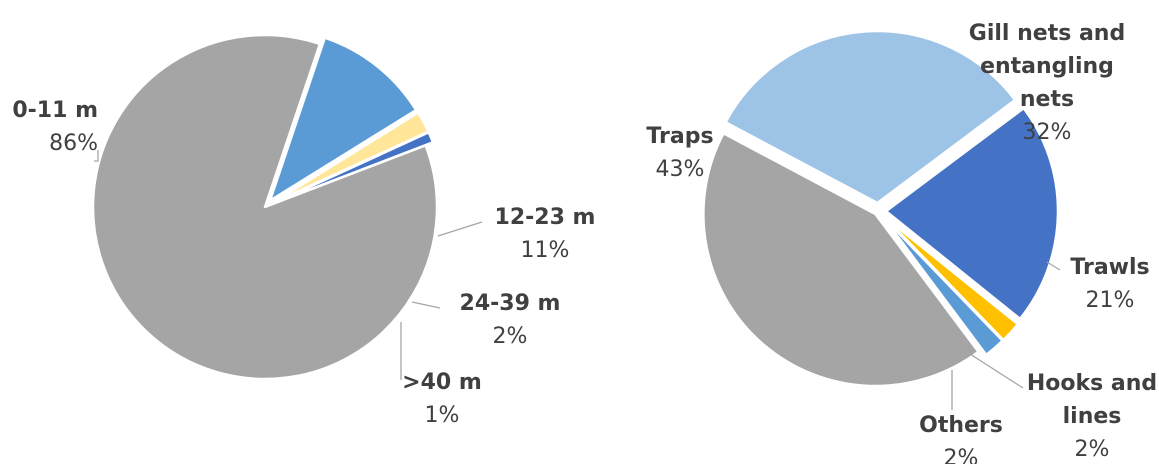 The width and height of the screenshot is (1159, 464). Describe the element at coordinates (680, 169) in the screenshot. I see `slice-percent-text: 43%` at that location.